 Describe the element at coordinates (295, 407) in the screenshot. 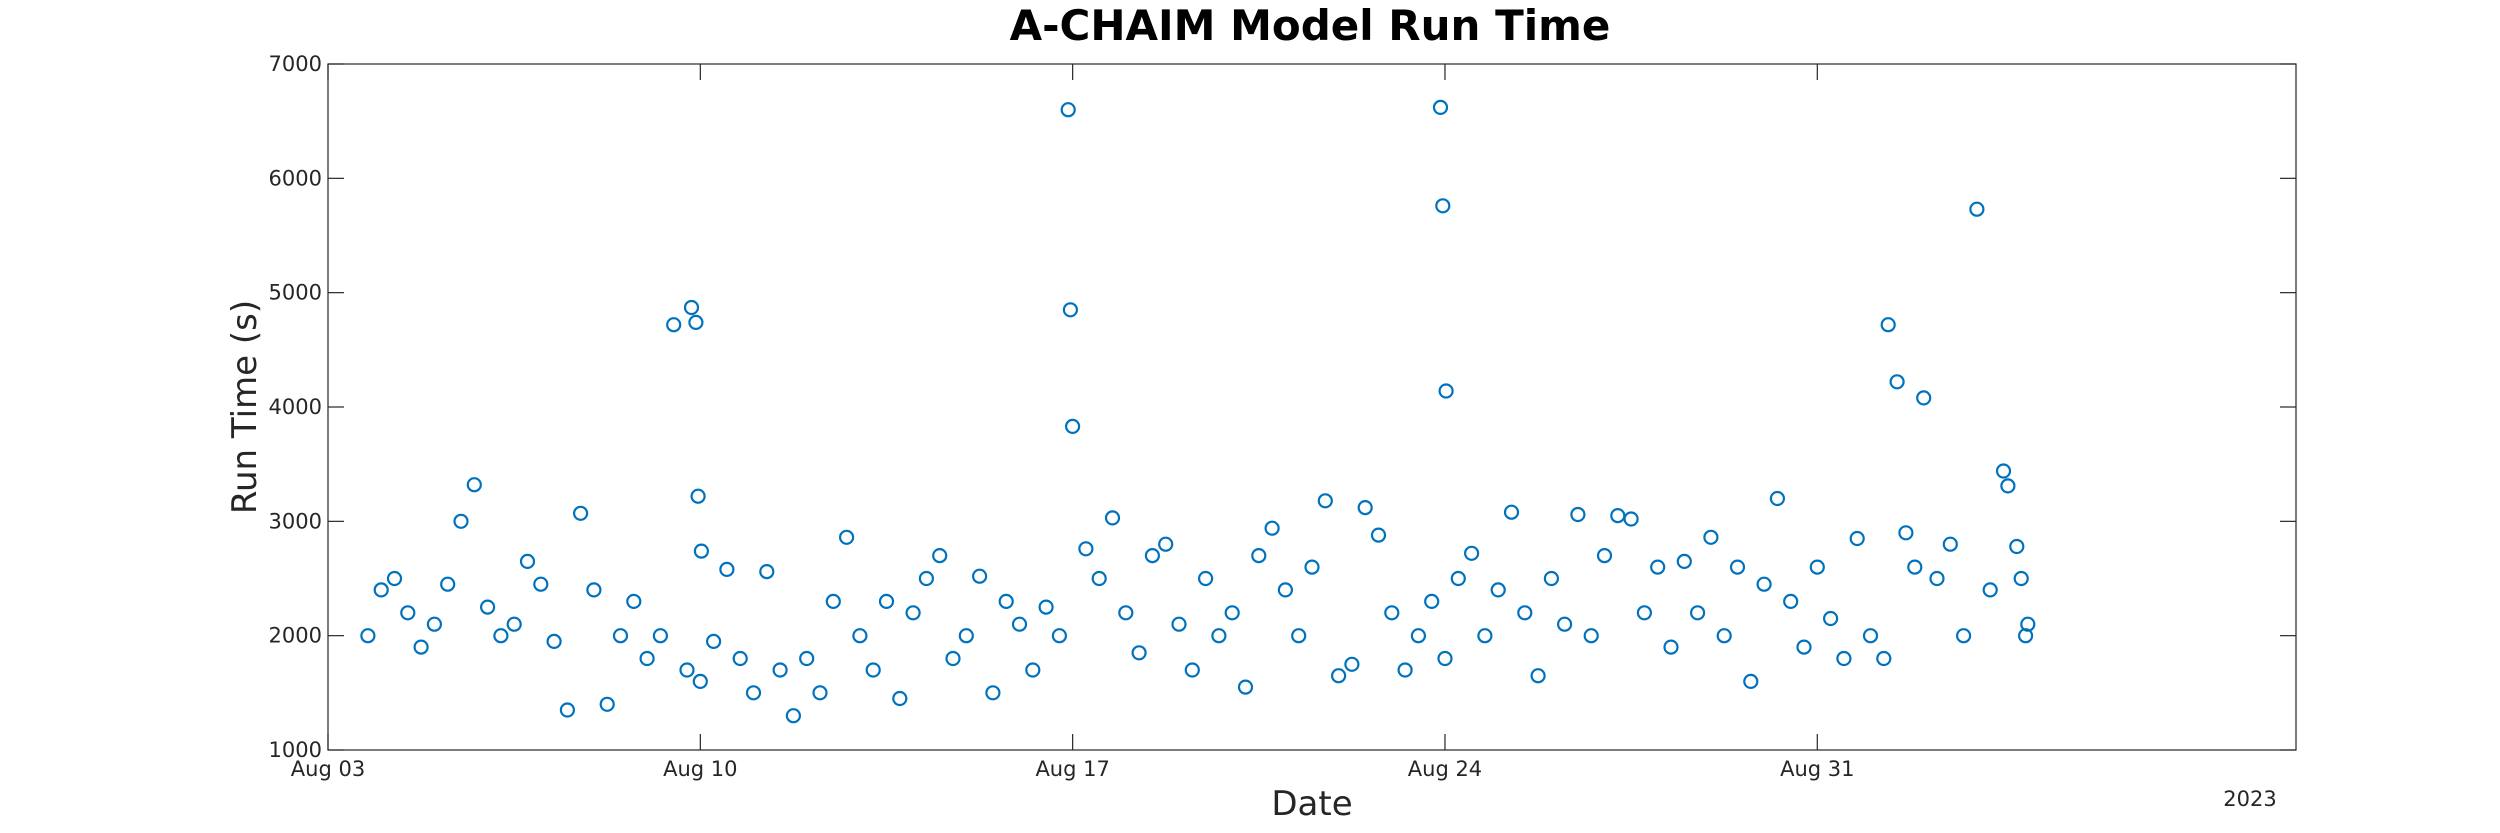

I see `y-tick-label: 4000` at that location.